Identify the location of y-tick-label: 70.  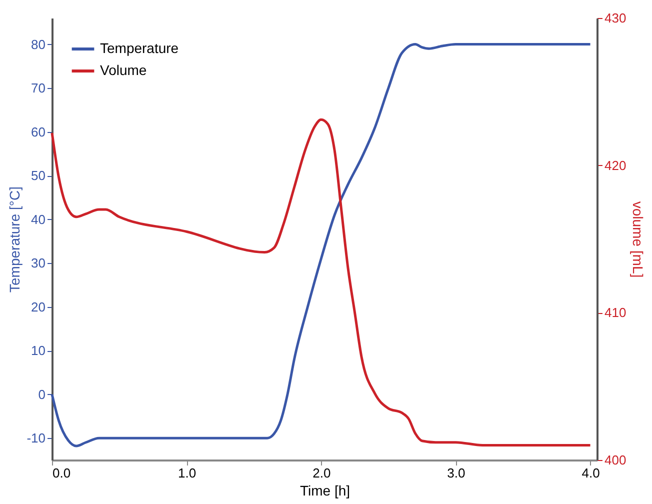
(38, 88).